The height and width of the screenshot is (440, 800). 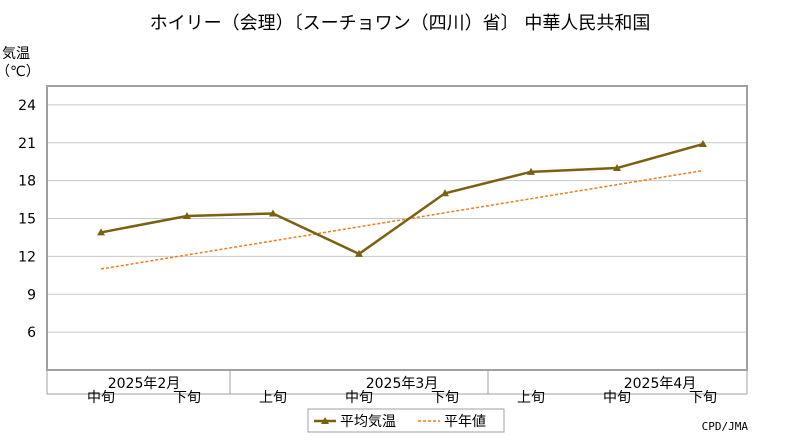 I want to click on y-tick-label: 12, so click(x=27, y=257).